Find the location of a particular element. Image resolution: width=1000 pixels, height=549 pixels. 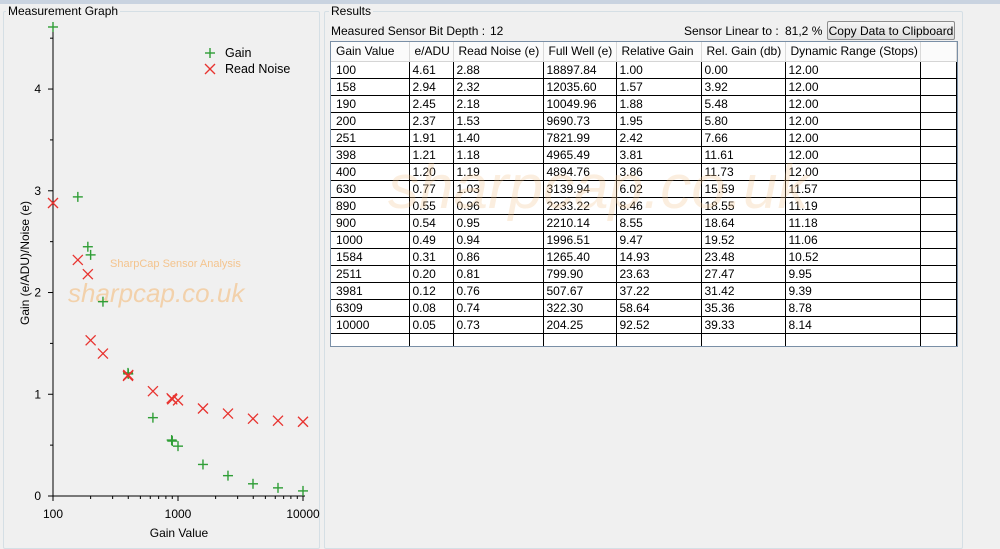

table-cell: 200 is located at coordinates (370, 121).